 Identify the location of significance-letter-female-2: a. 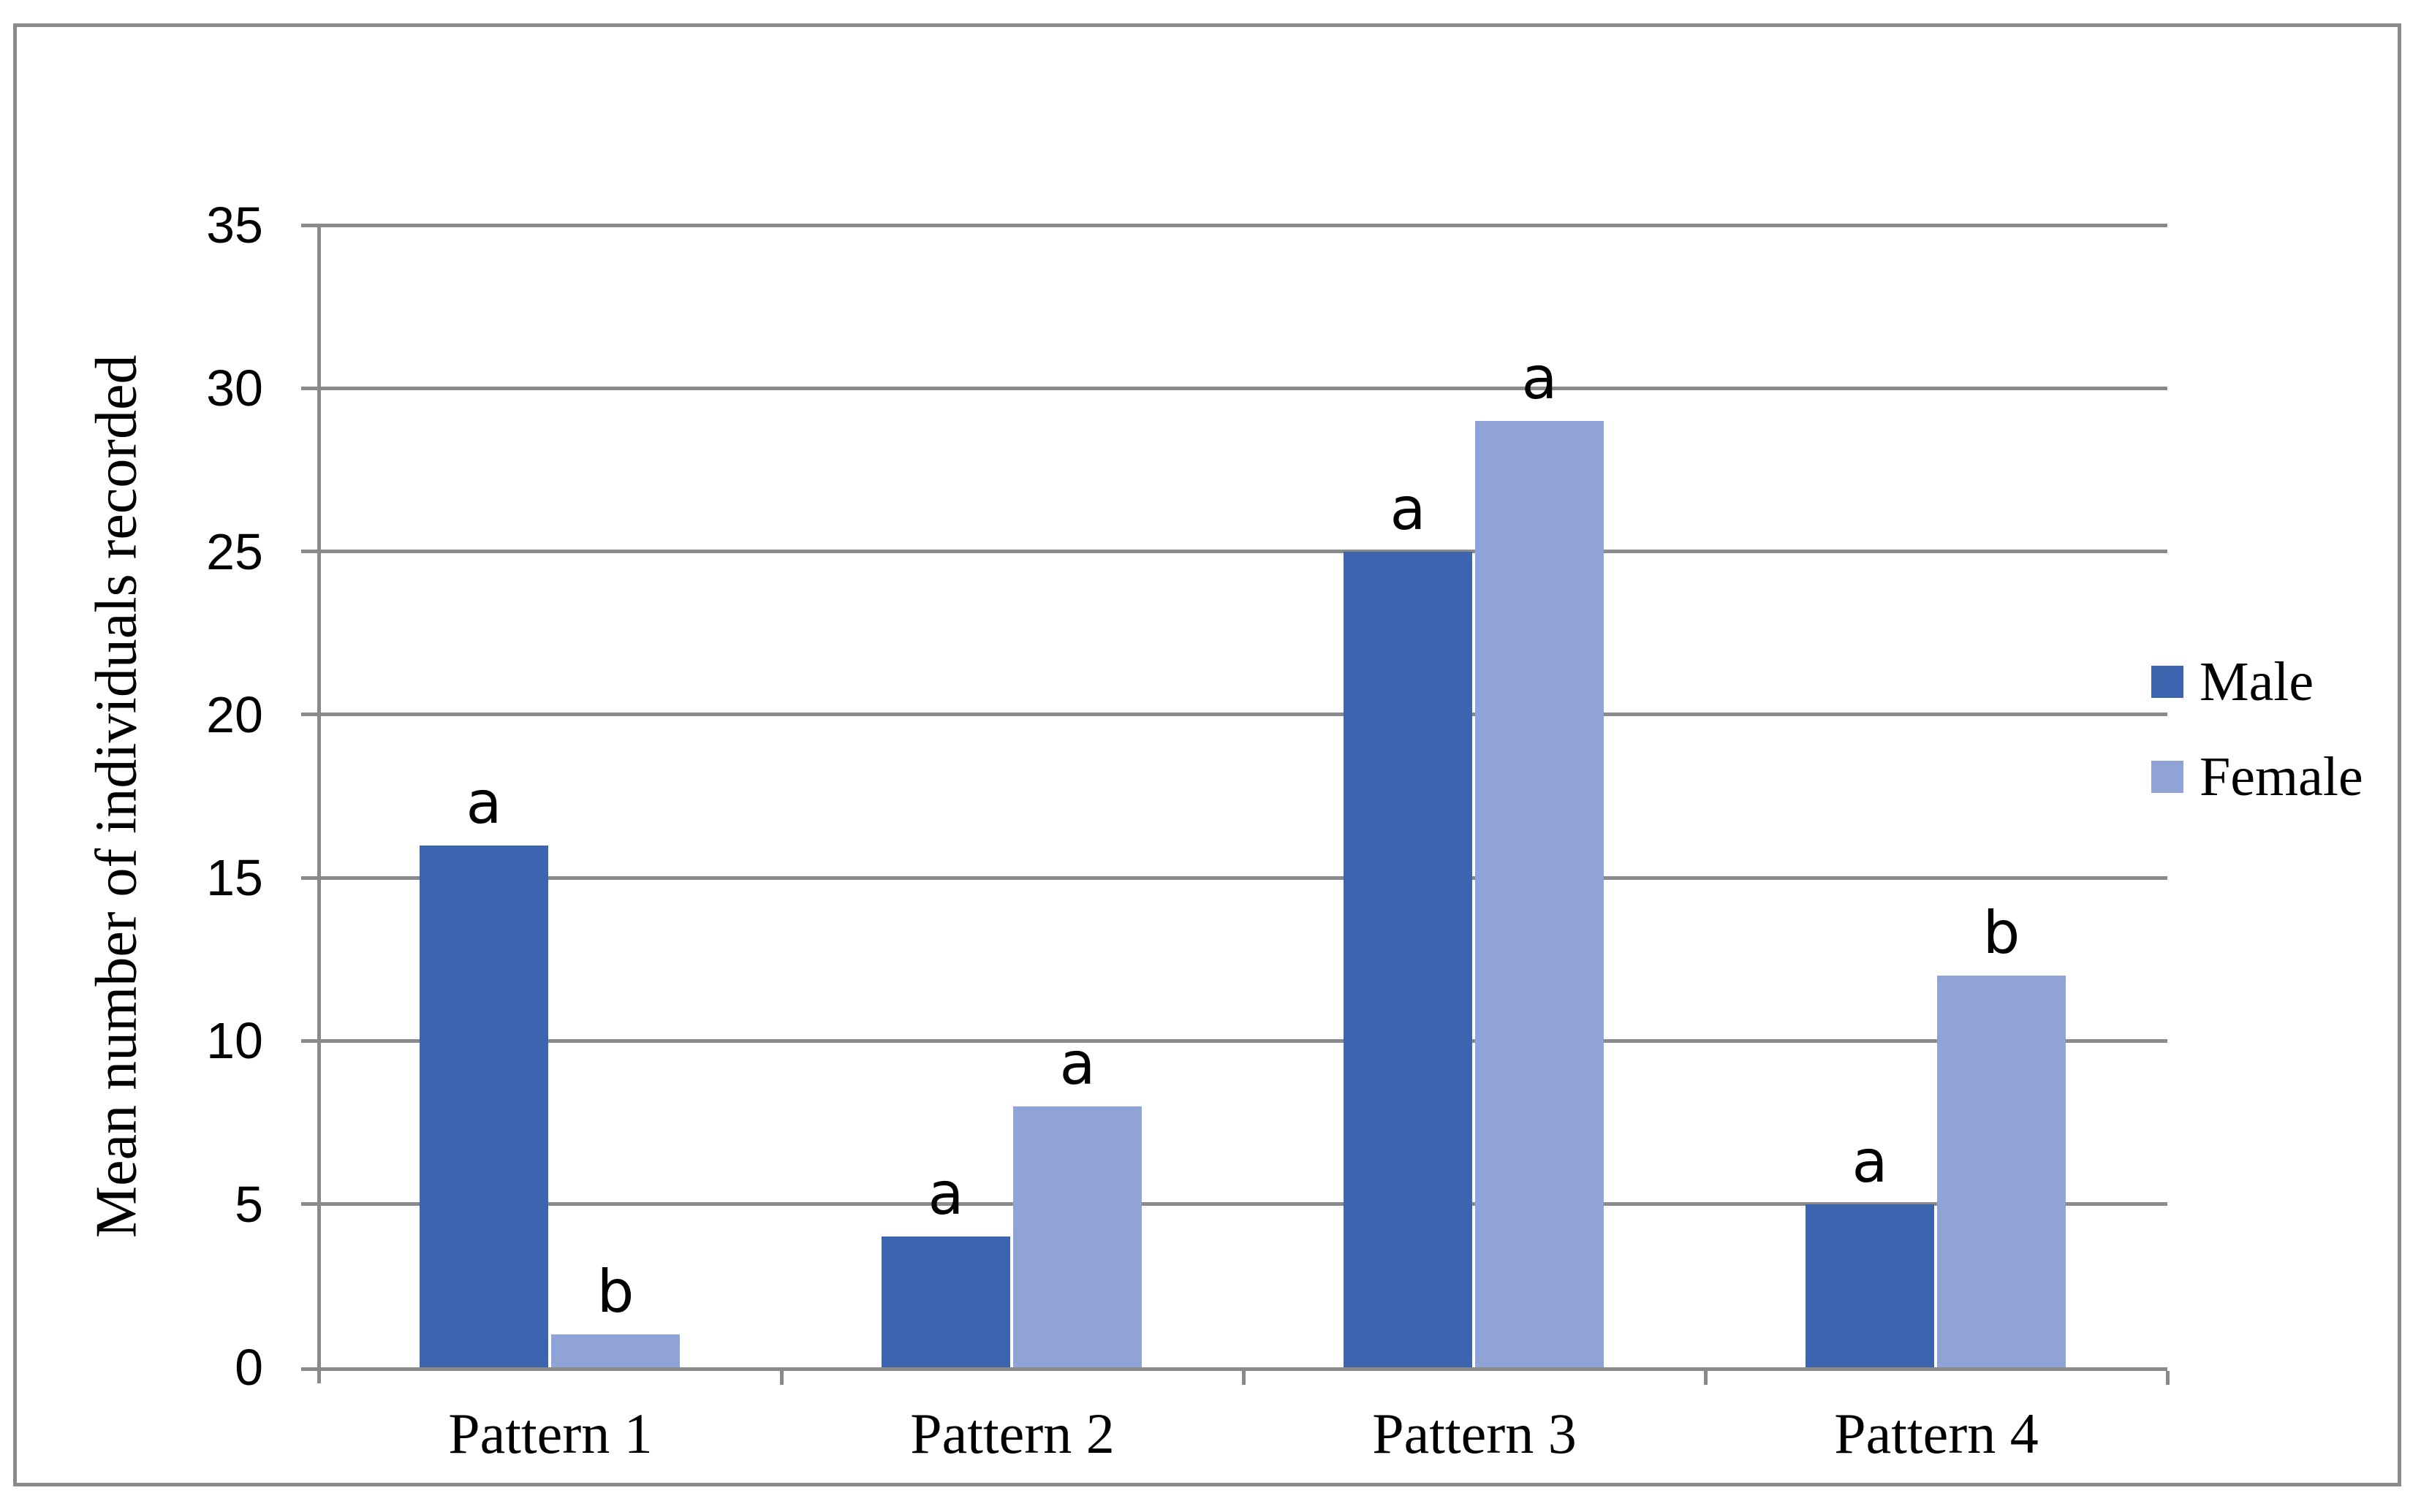
(1077, 1063).